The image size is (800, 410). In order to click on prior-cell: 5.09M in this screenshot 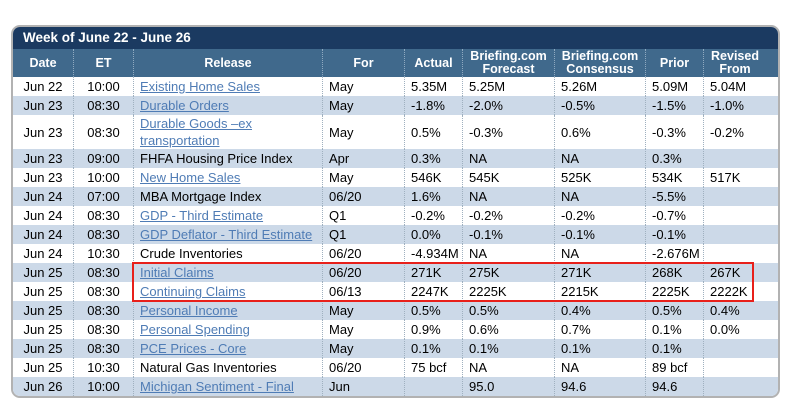, I will do `click(674, 86)`.